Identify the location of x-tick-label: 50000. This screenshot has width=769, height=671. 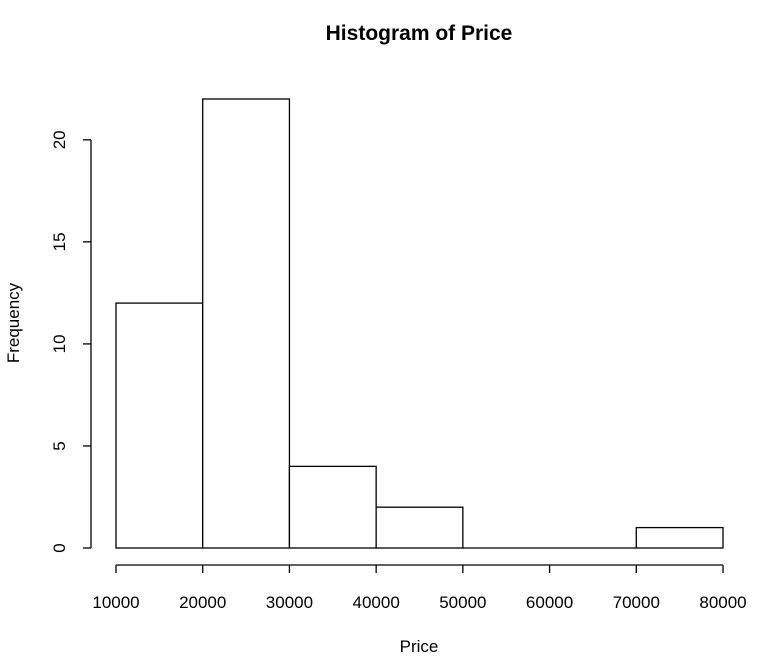
(462, 602).